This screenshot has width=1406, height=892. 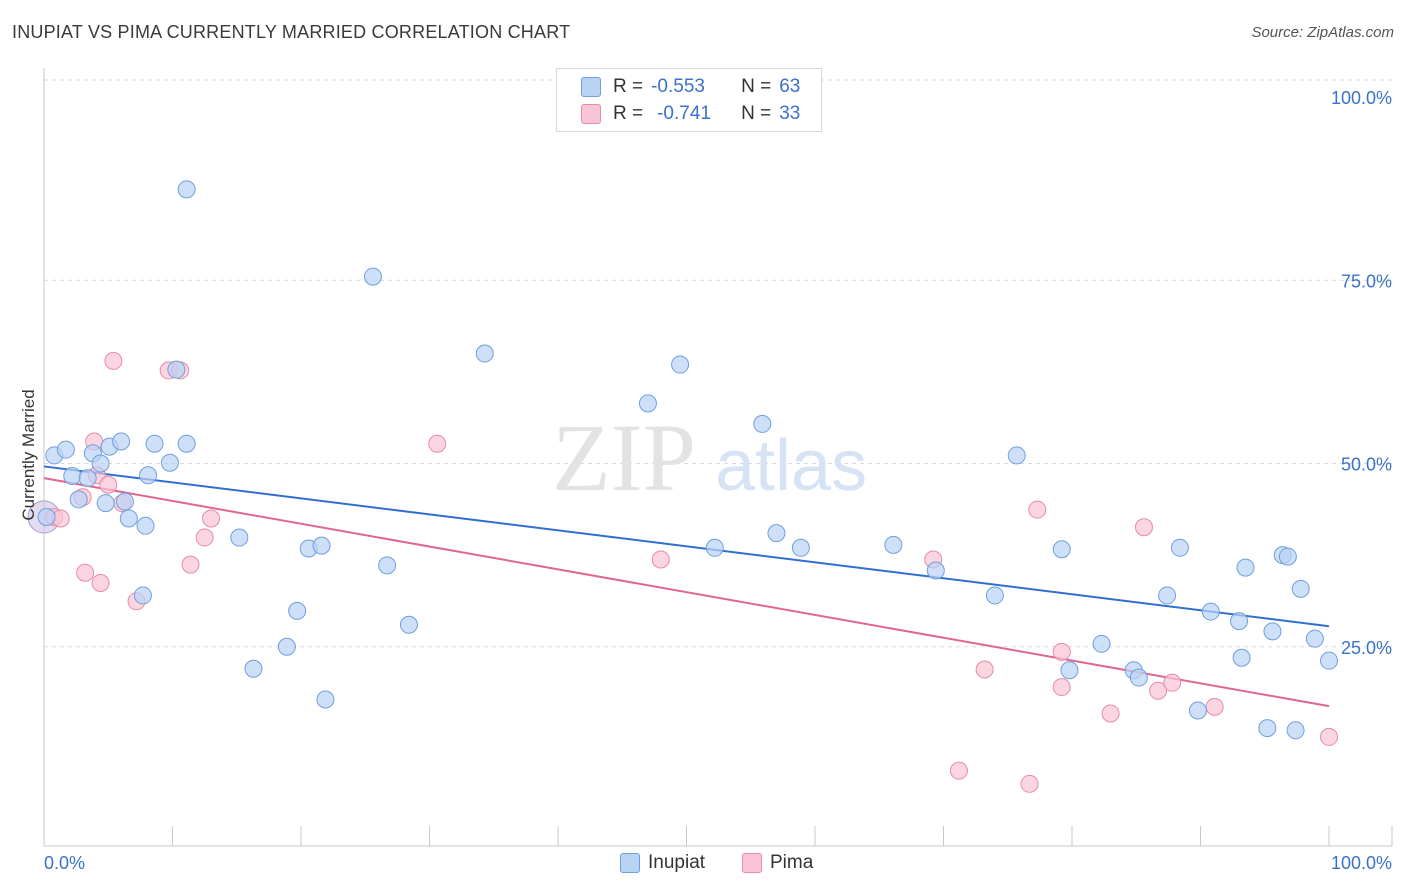 What do you see at coordinates (678, 114) in the screenshot?
I see `legend-row-pima: R = -0.741 N = 33` at bounding box center [678, 114].